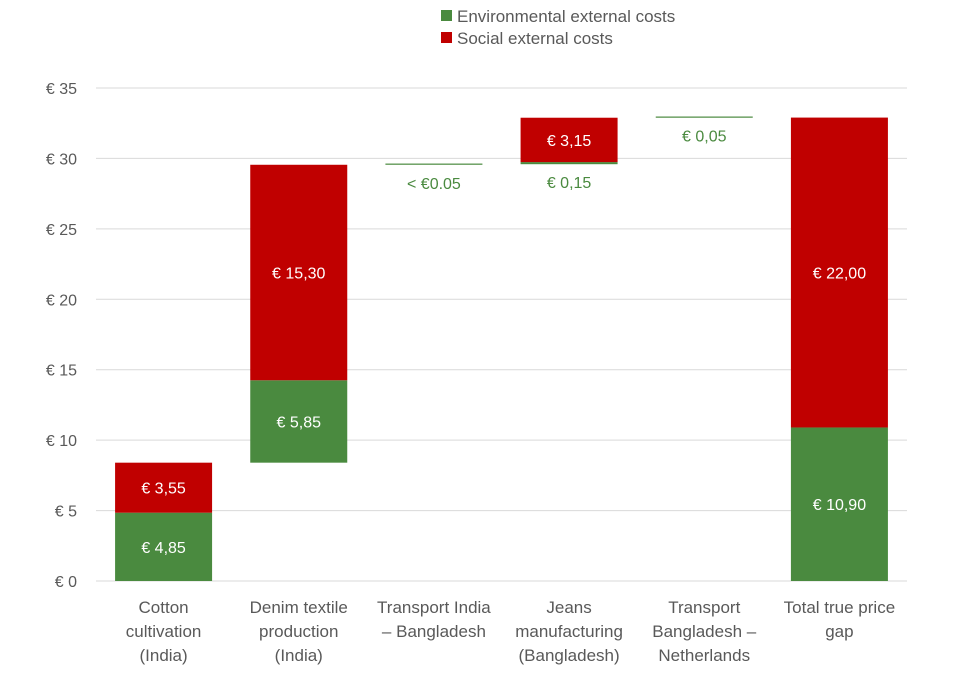 The width and height of the screenshot is (957, 683). Describe the element at coordinates (61, 336) in the screenshot. I see `y-axis-ticks: € 0 € 5 € 10 € 15 € 20 € 25 € 30 € 35` at that location.